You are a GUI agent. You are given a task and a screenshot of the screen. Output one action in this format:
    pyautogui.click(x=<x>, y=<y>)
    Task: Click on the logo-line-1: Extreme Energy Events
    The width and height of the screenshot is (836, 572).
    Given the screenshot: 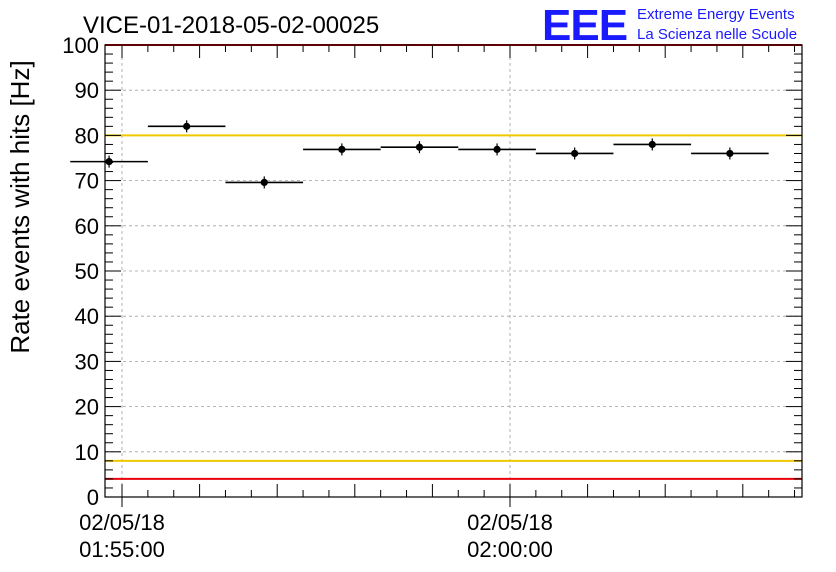 What is the action you would take?
    pyautogui.click(x=716, y=14)
    